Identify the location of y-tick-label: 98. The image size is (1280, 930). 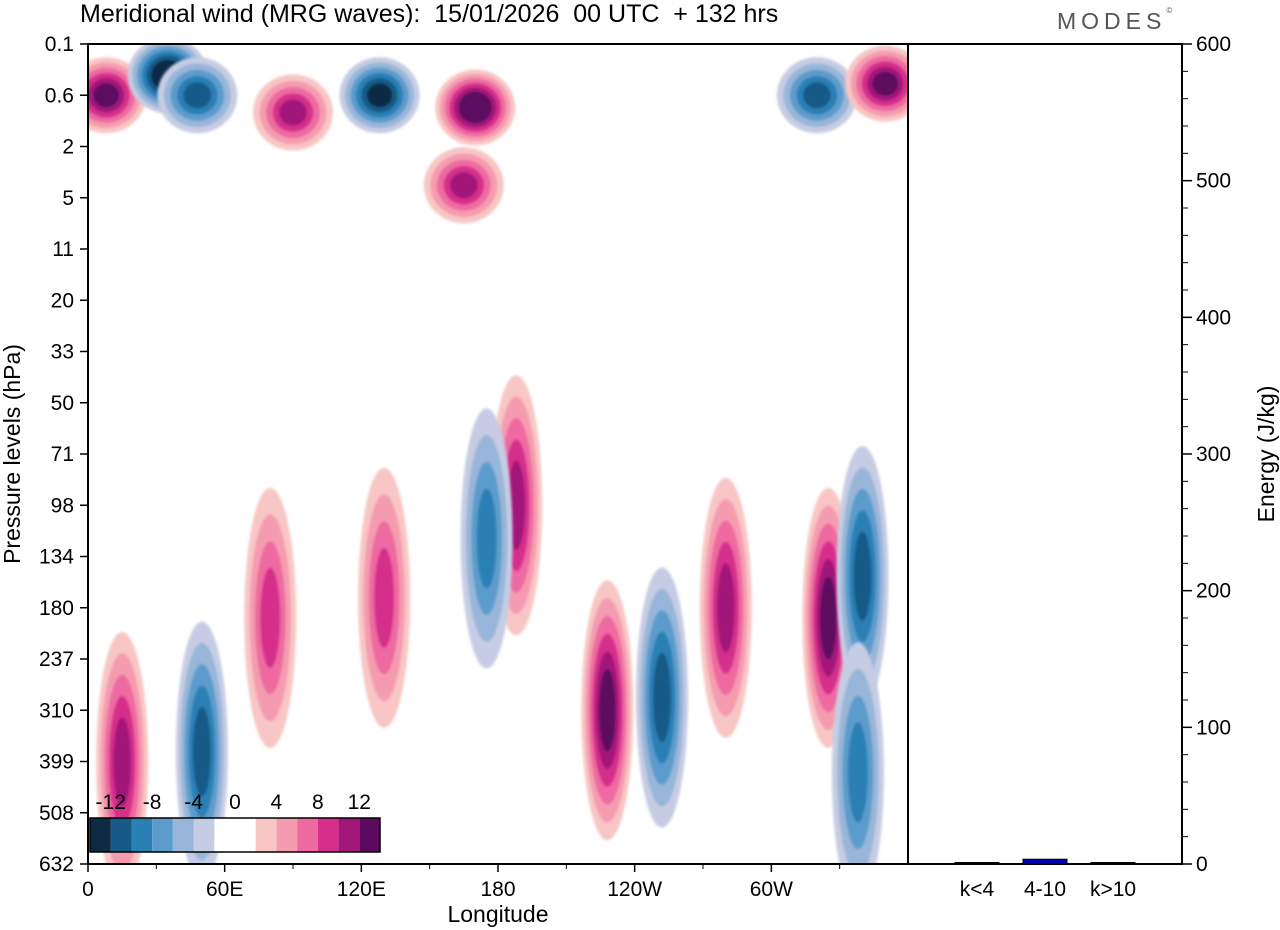
(62, 505).